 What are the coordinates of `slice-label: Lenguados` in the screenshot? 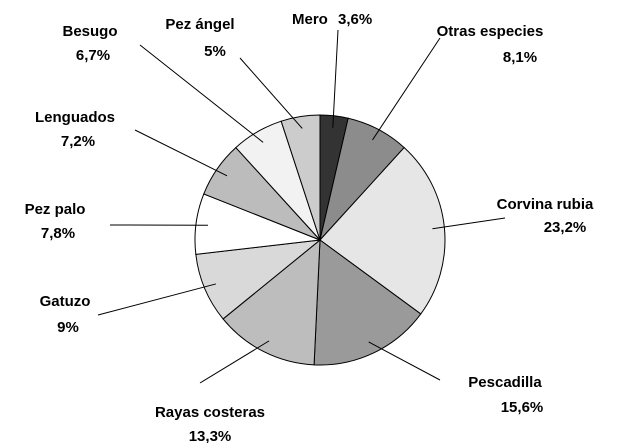 It's located at (75, 117).